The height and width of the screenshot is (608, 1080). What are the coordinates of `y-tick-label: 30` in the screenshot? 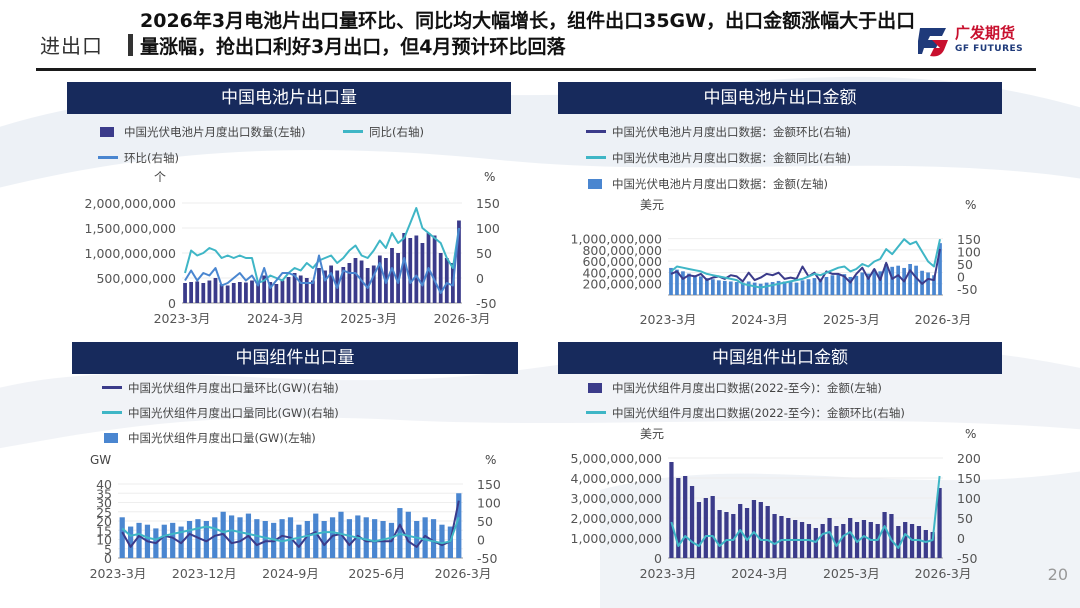 It's located at (104, 503).